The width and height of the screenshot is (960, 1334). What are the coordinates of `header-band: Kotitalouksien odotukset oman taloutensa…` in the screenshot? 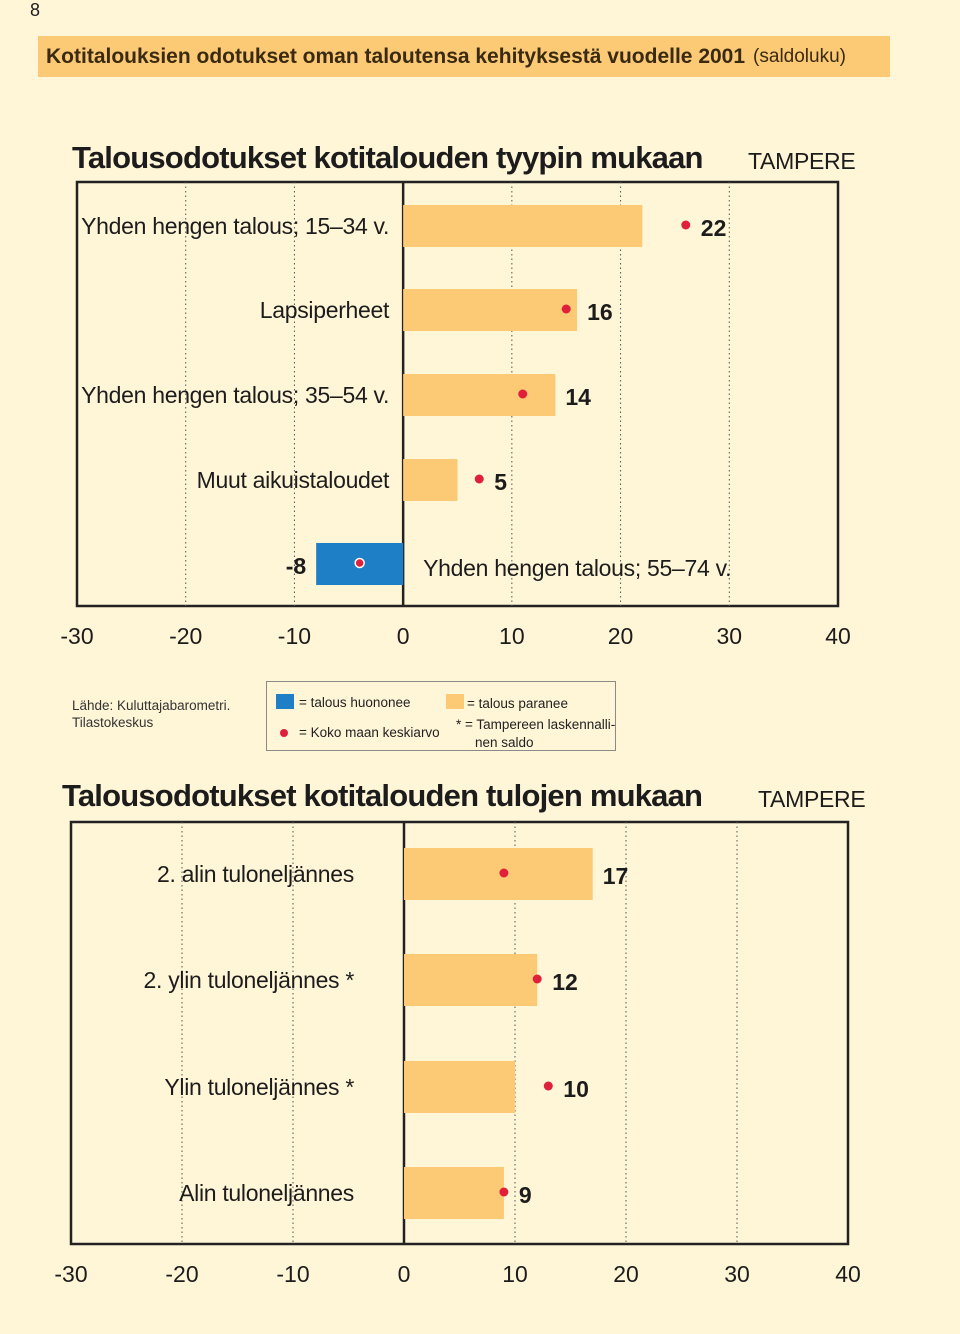 It's located at (464, 56).